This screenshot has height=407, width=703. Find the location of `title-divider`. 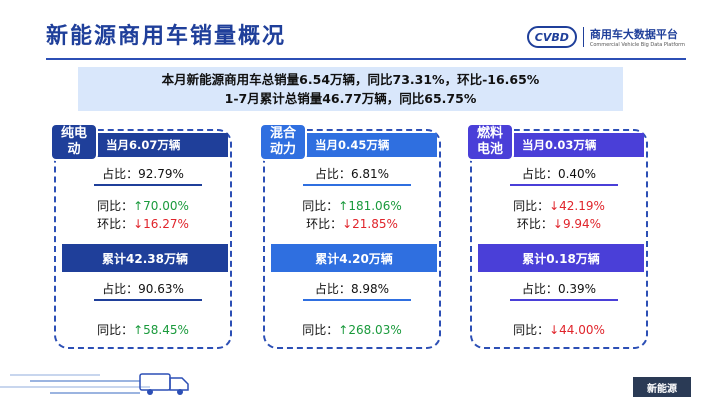

title-divider is located at coordinates (366, 59).